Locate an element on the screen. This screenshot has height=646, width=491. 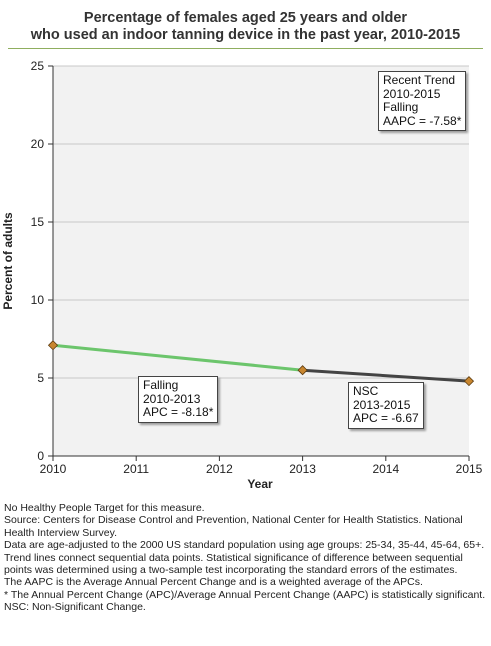
segment-label-line: Falling is located at coordinates (161, 385).